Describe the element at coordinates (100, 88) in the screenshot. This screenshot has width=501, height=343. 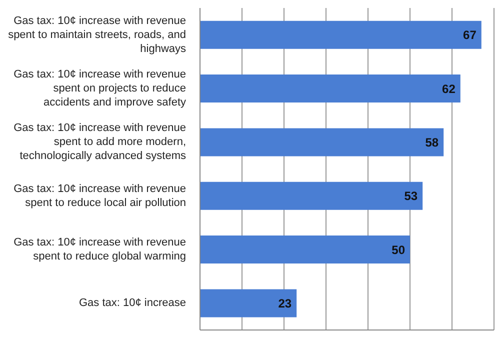
I see `y-tick-label: Gas tax: 10¢ increase with revenue spent on projects to reduce accidents and improve safety` at that location.